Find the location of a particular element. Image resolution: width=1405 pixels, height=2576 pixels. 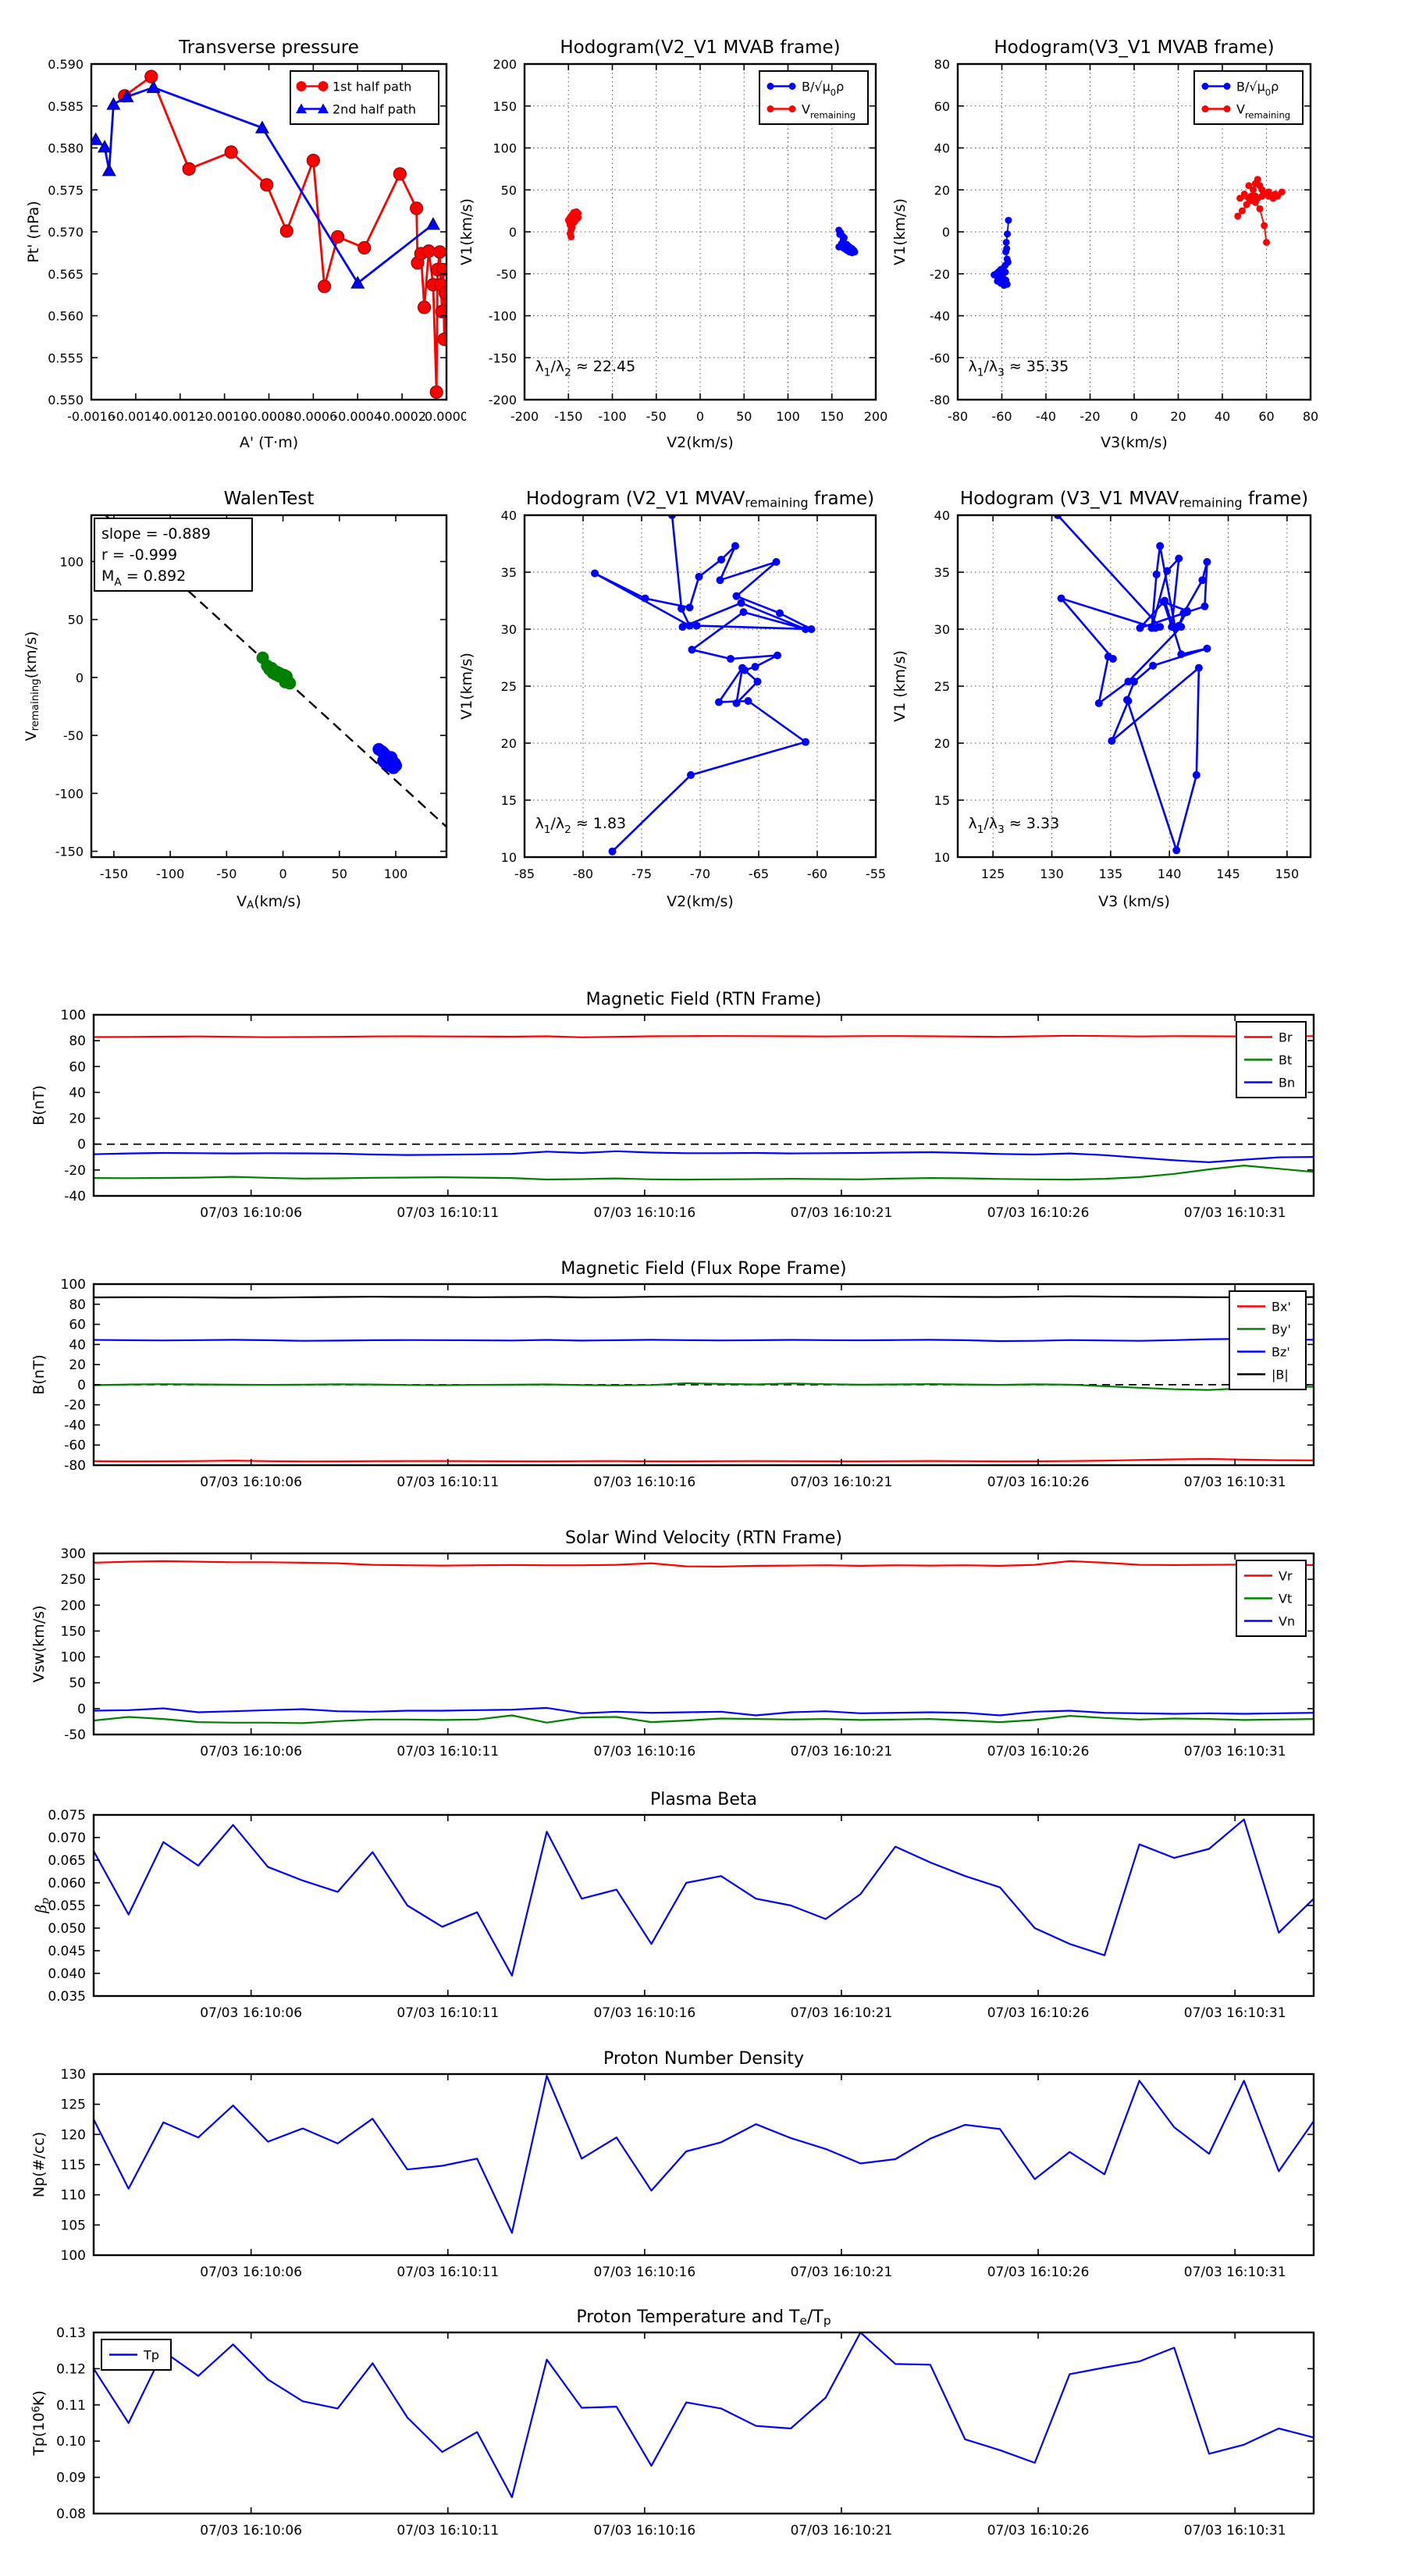

svg-text: 0.570 is located at coordinates (66, 232).